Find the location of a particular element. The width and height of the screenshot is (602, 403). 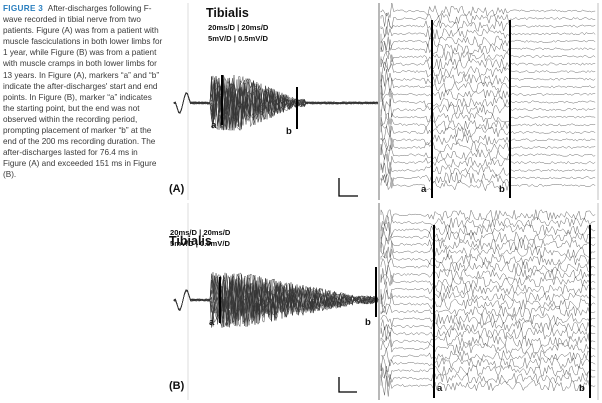

panel-b-marker-b: b is located at coordinates (368, 322).